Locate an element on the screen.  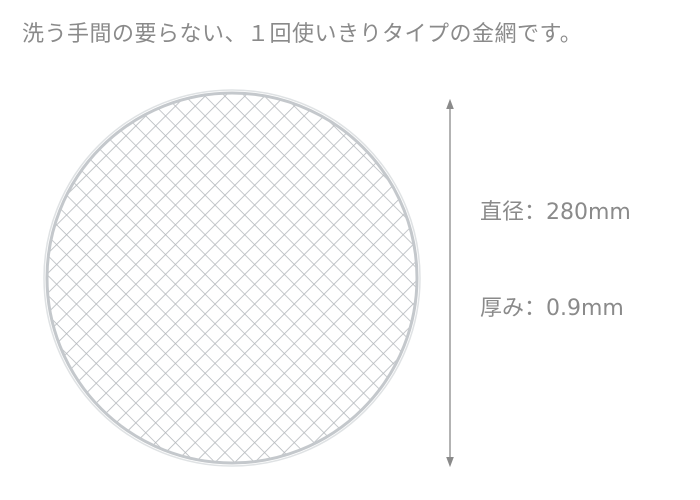
diameter-label: 直径：280mm is located at coordinates (555, 212).